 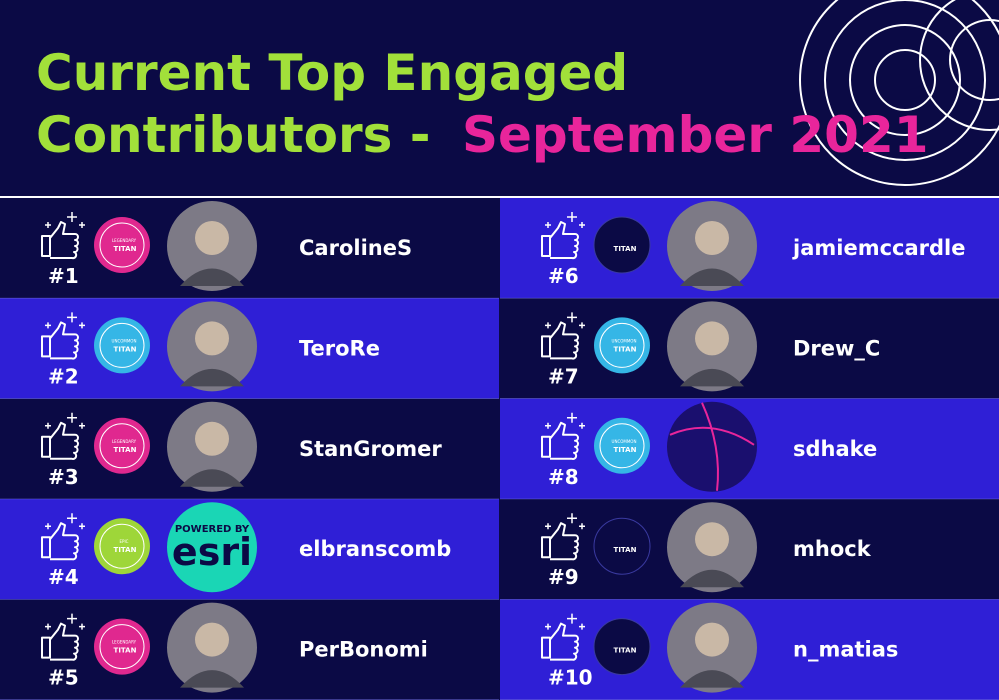 I want to click on contributor-name: mhock, so click(x=832, y=549).